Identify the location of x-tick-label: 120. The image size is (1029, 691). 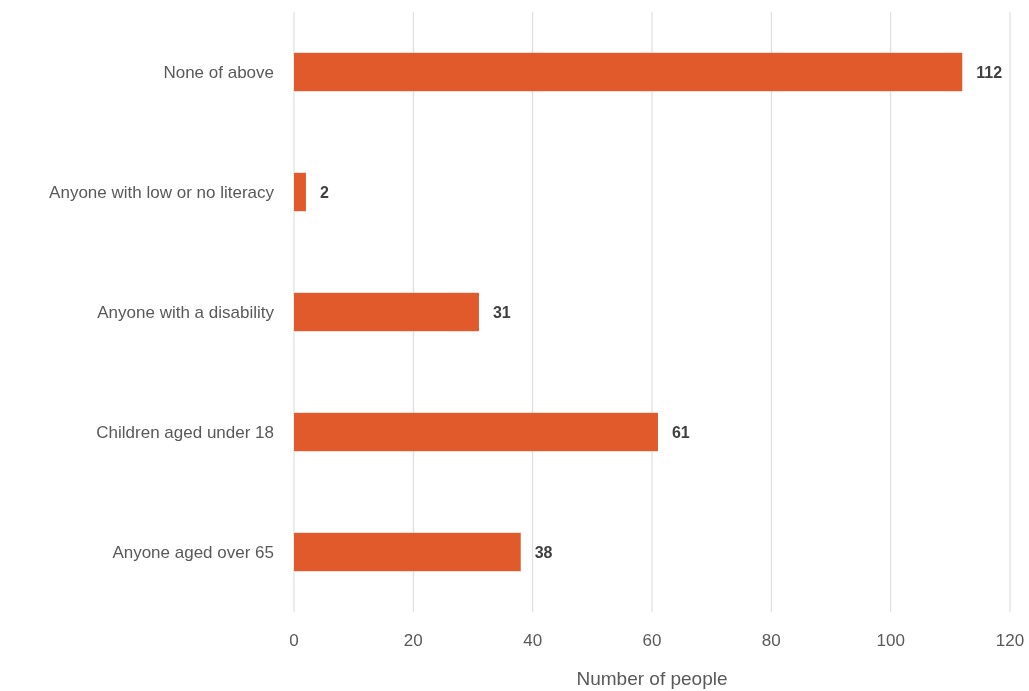
(1010, 640).